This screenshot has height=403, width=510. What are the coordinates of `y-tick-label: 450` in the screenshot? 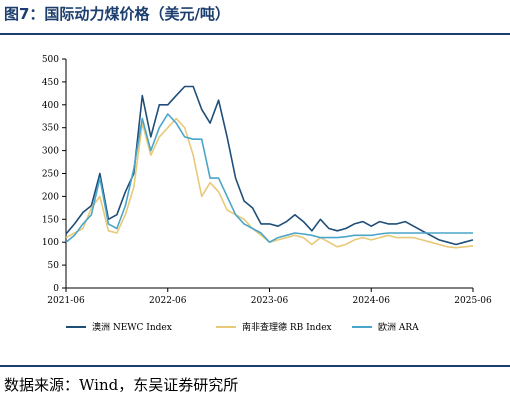 It's located at (50, 83).